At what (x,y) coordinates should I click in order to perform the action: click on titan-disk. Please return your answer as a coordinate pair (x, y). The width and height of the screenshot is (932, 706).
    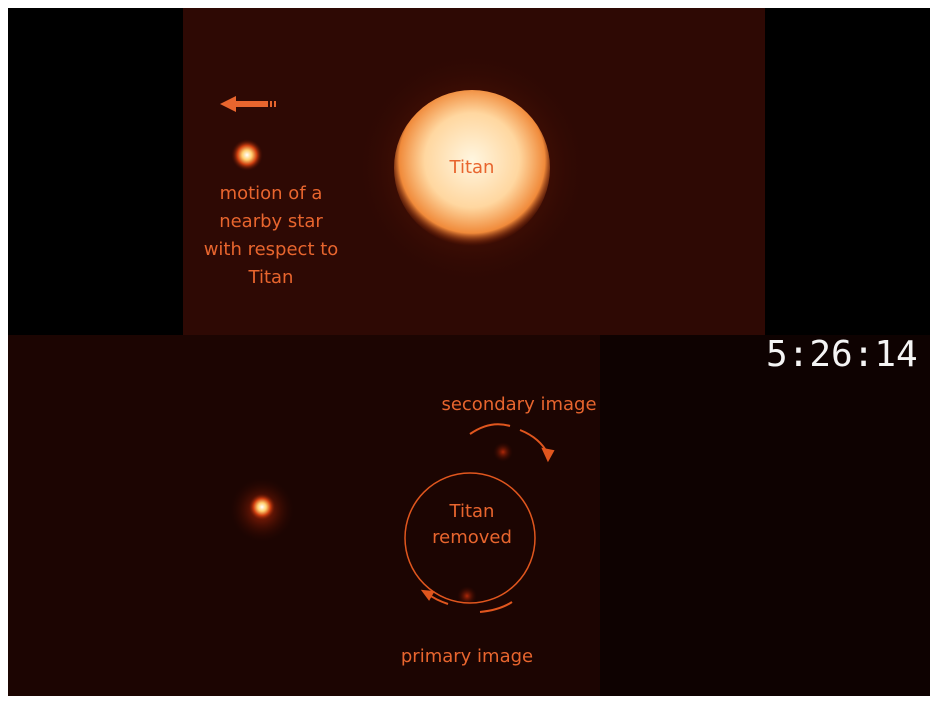
    Looking at the image, I should click on (472, 168).